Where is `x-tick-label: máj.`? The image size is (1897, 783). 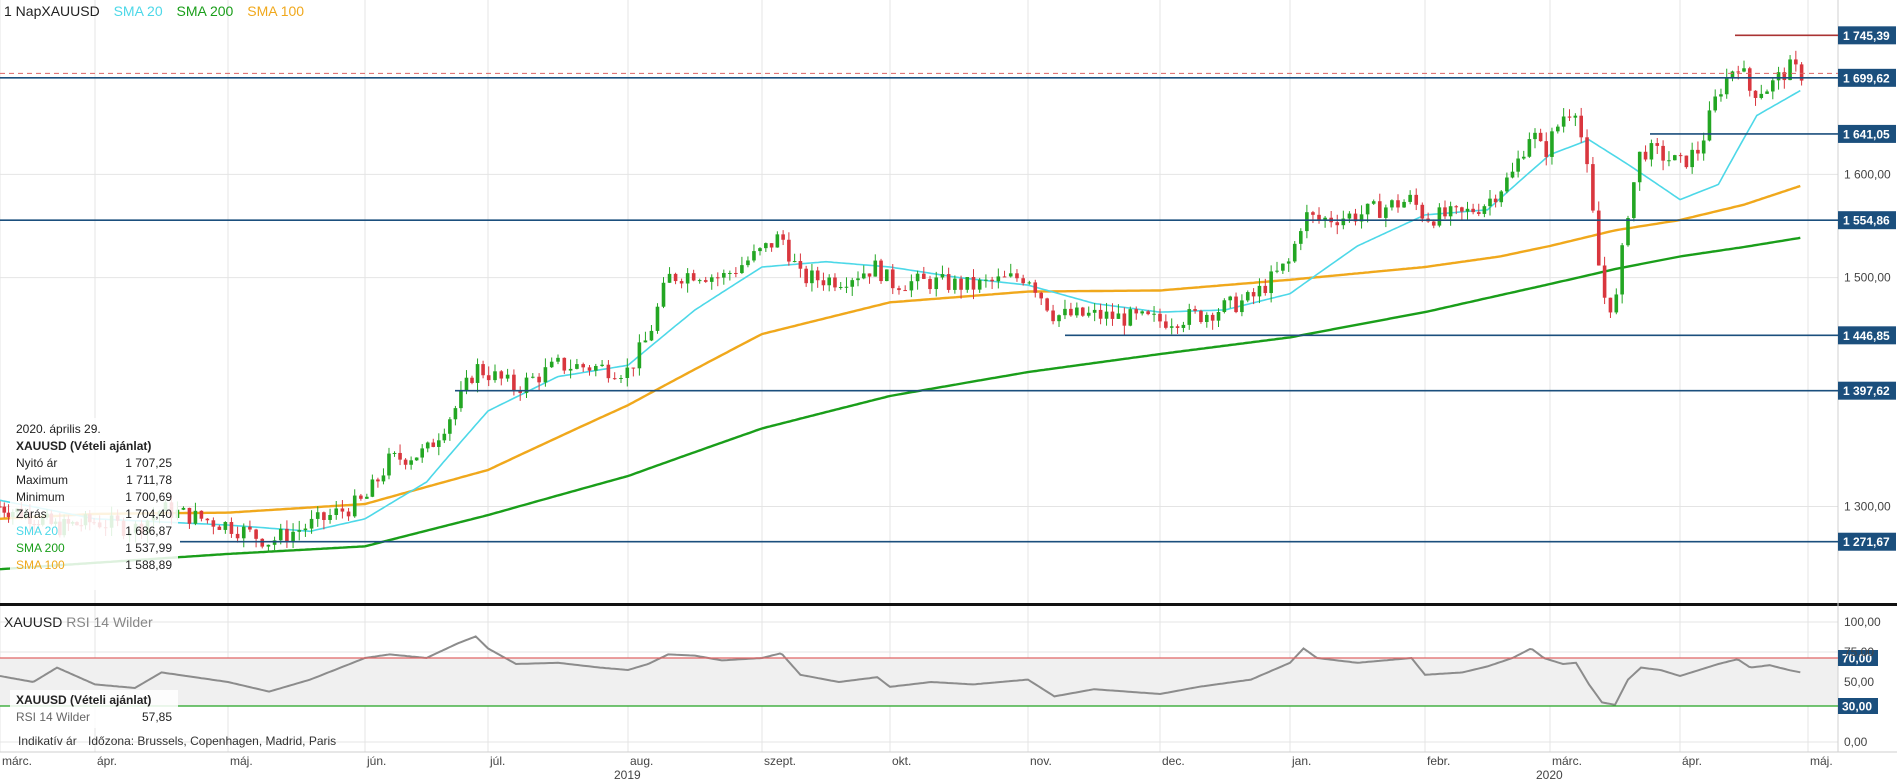
x-tick-label: máj. is located at coordinates (241, 761).